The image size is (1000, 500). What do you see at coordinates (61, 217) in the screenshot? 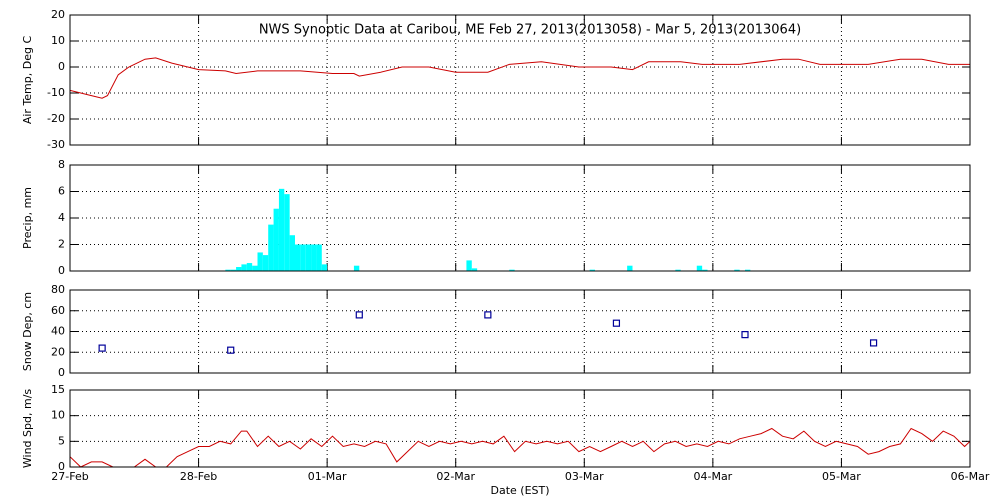
I see `y-tick-label: 4` at bounding box center [61, 217].